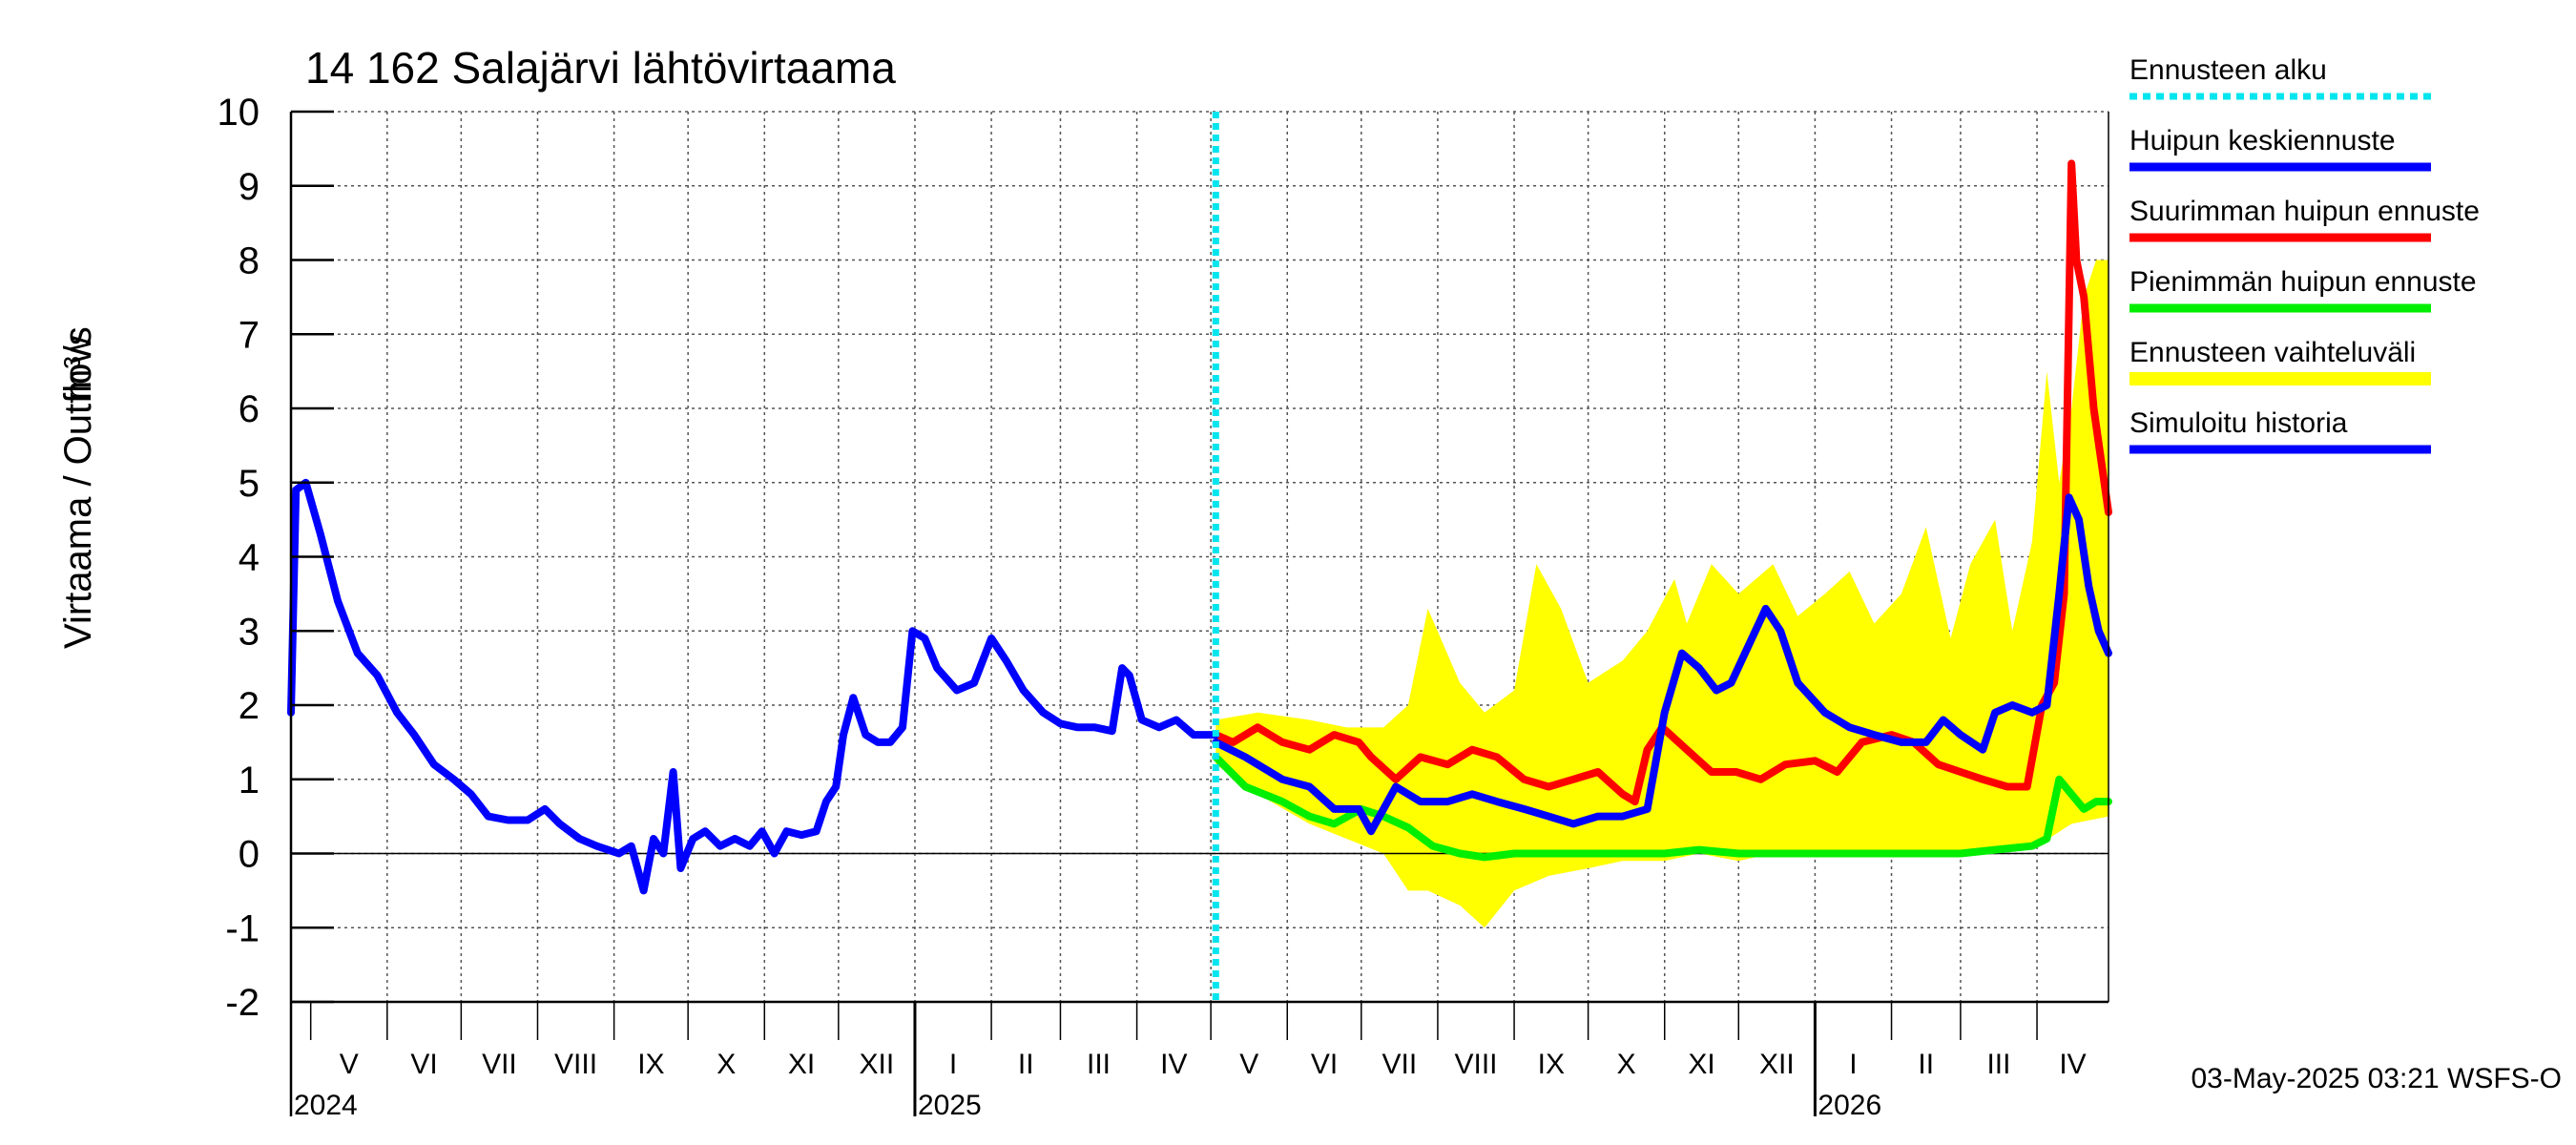 This screenshot has width=2576, height=1145. I want to click on y-tick-label: 4, so click(249, 558).